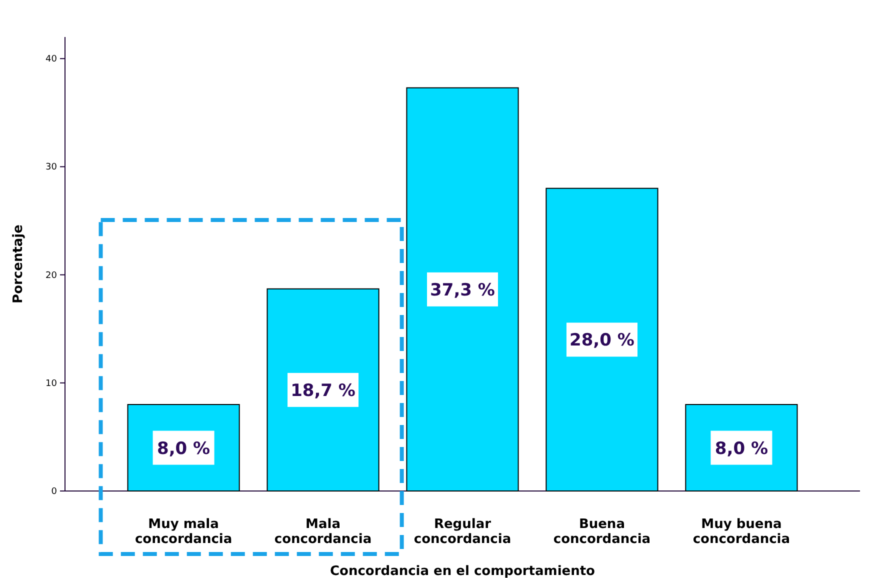 This screenshot has width=885, height=578. I want to click on y-tick-label: 40, so click(52, 59).